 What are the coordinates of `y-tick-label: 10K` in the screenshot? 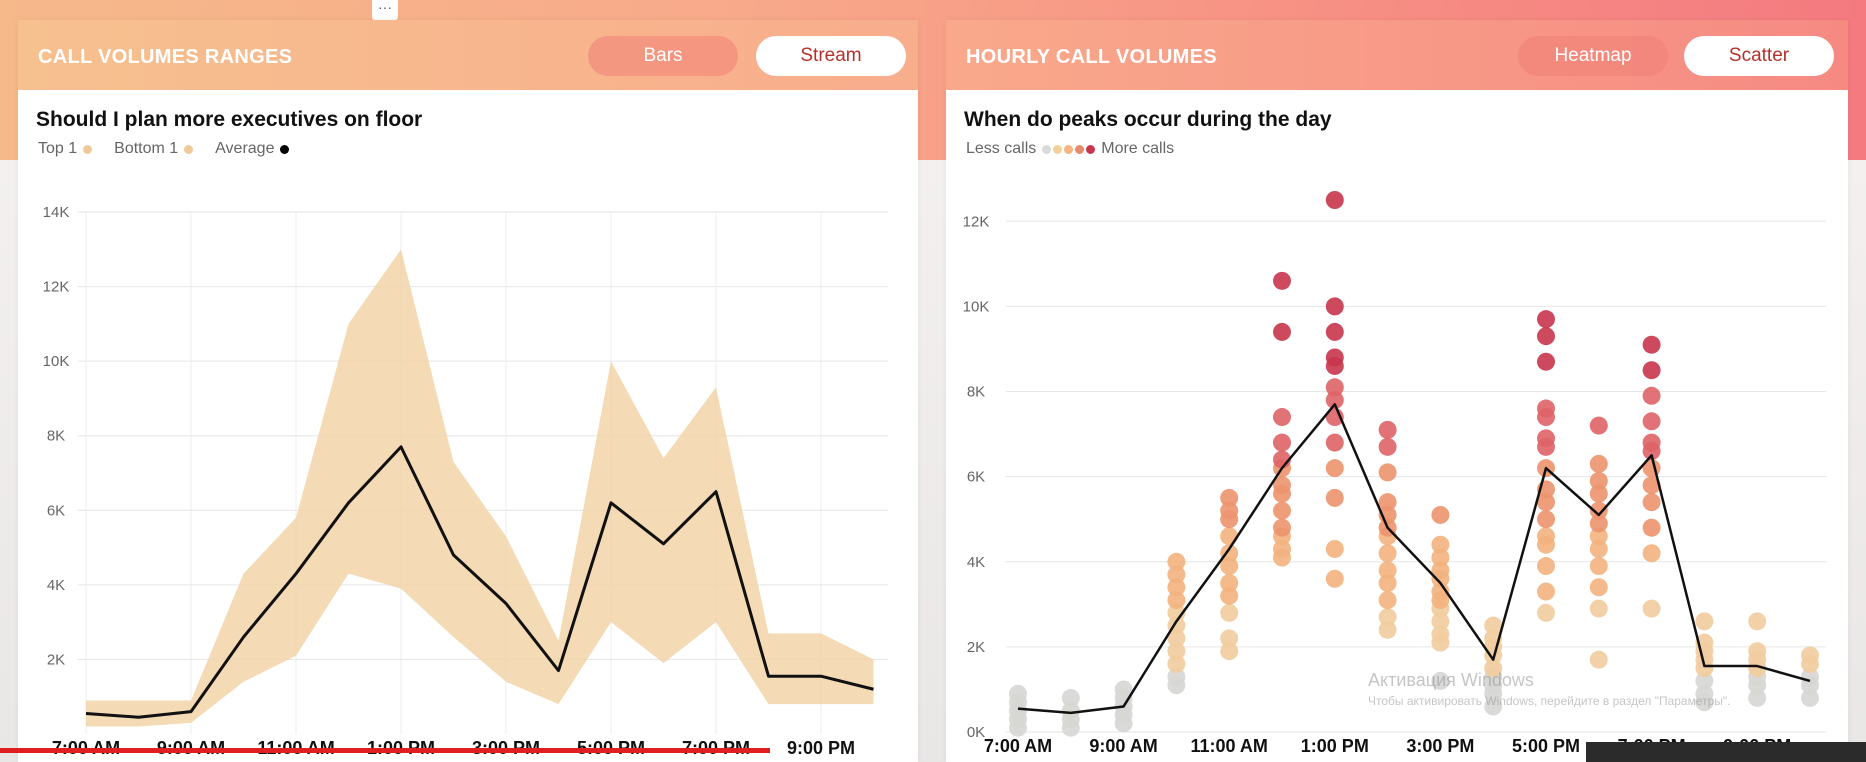 It's located at (976, 306).